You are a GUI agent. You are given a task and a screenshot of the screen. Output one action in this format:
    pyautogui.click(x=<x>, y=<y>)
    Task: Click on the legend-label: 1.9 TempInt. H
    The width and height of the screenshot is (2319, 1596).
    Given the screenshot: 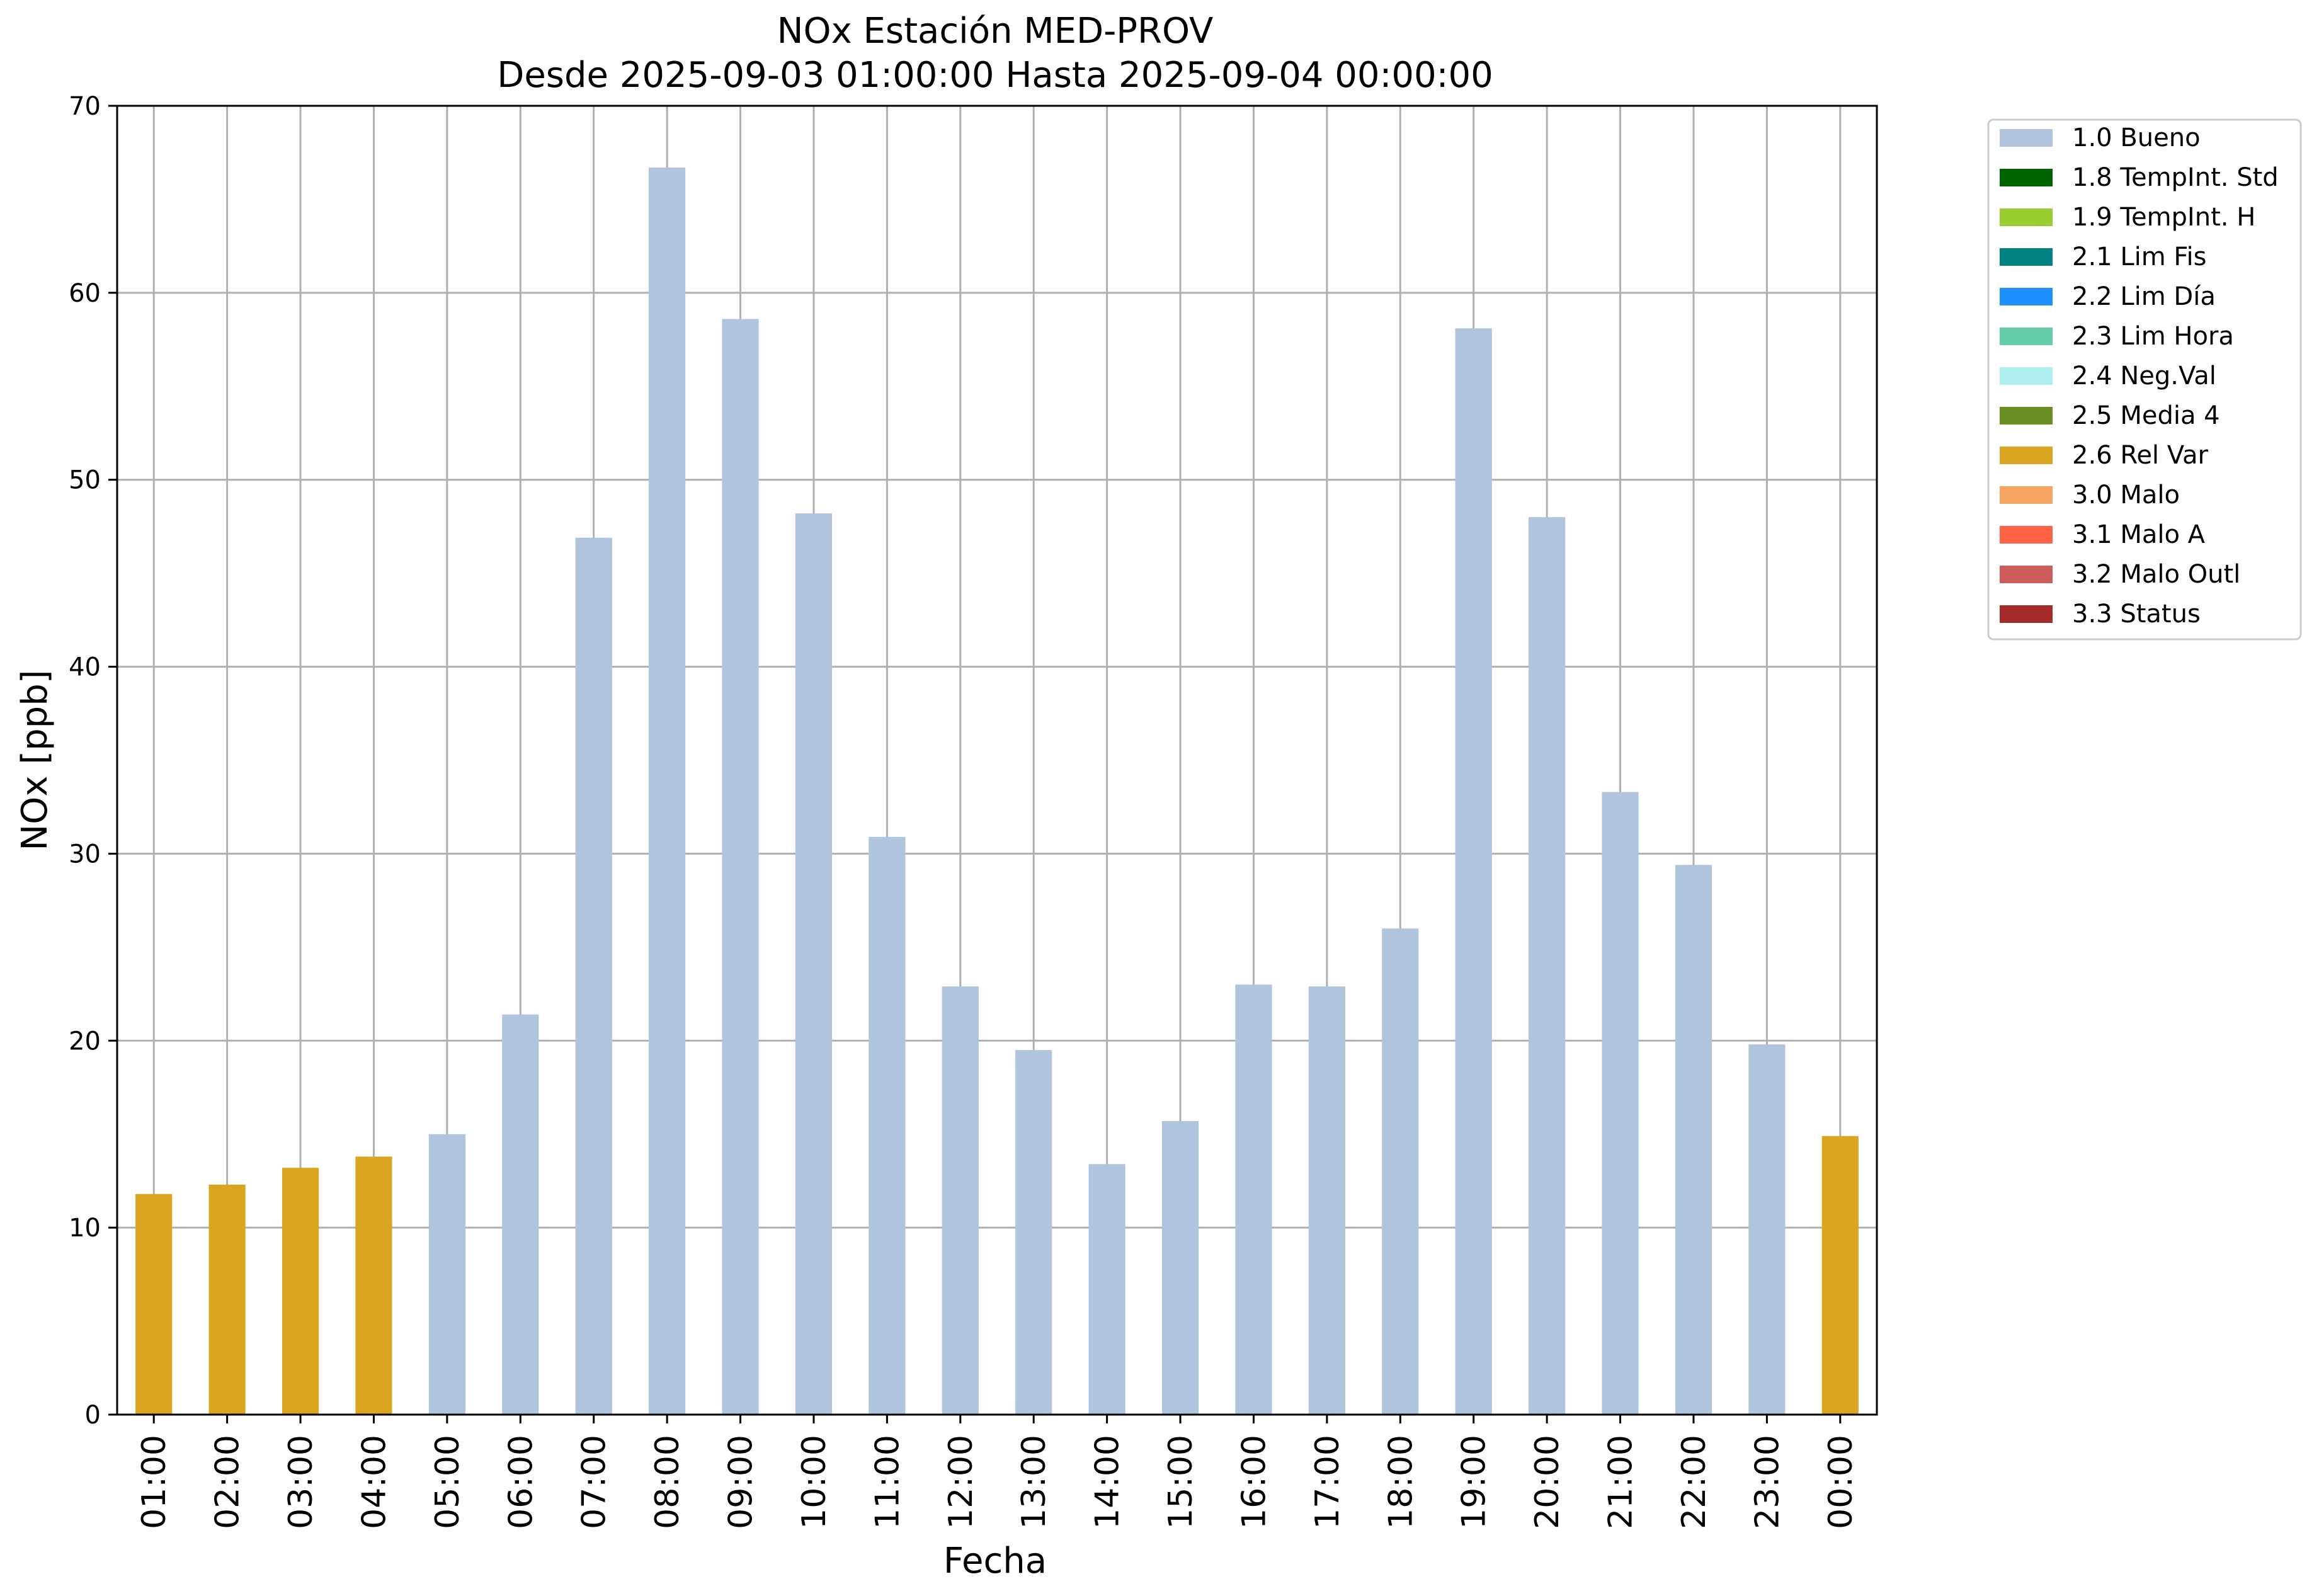 What is the action you would take?
    pyautogui.click(x=2163, y=217)
    